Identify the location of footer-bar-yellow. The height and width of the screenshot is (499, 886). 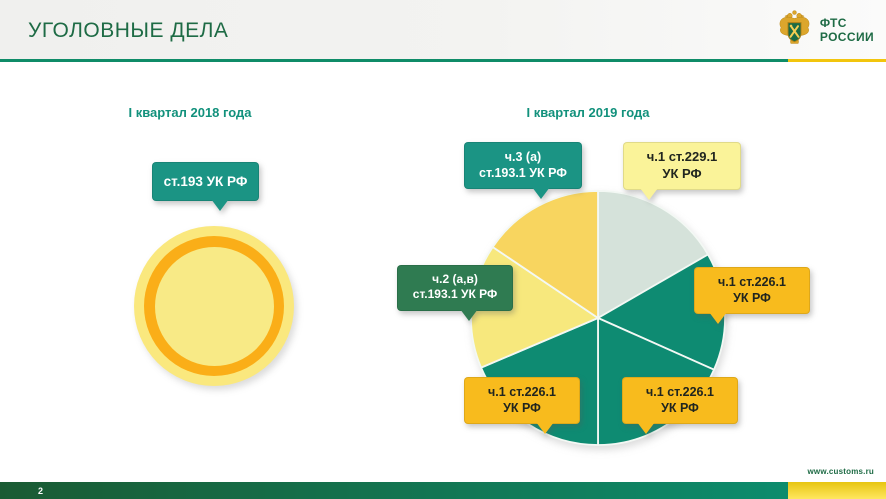
(837, 490).